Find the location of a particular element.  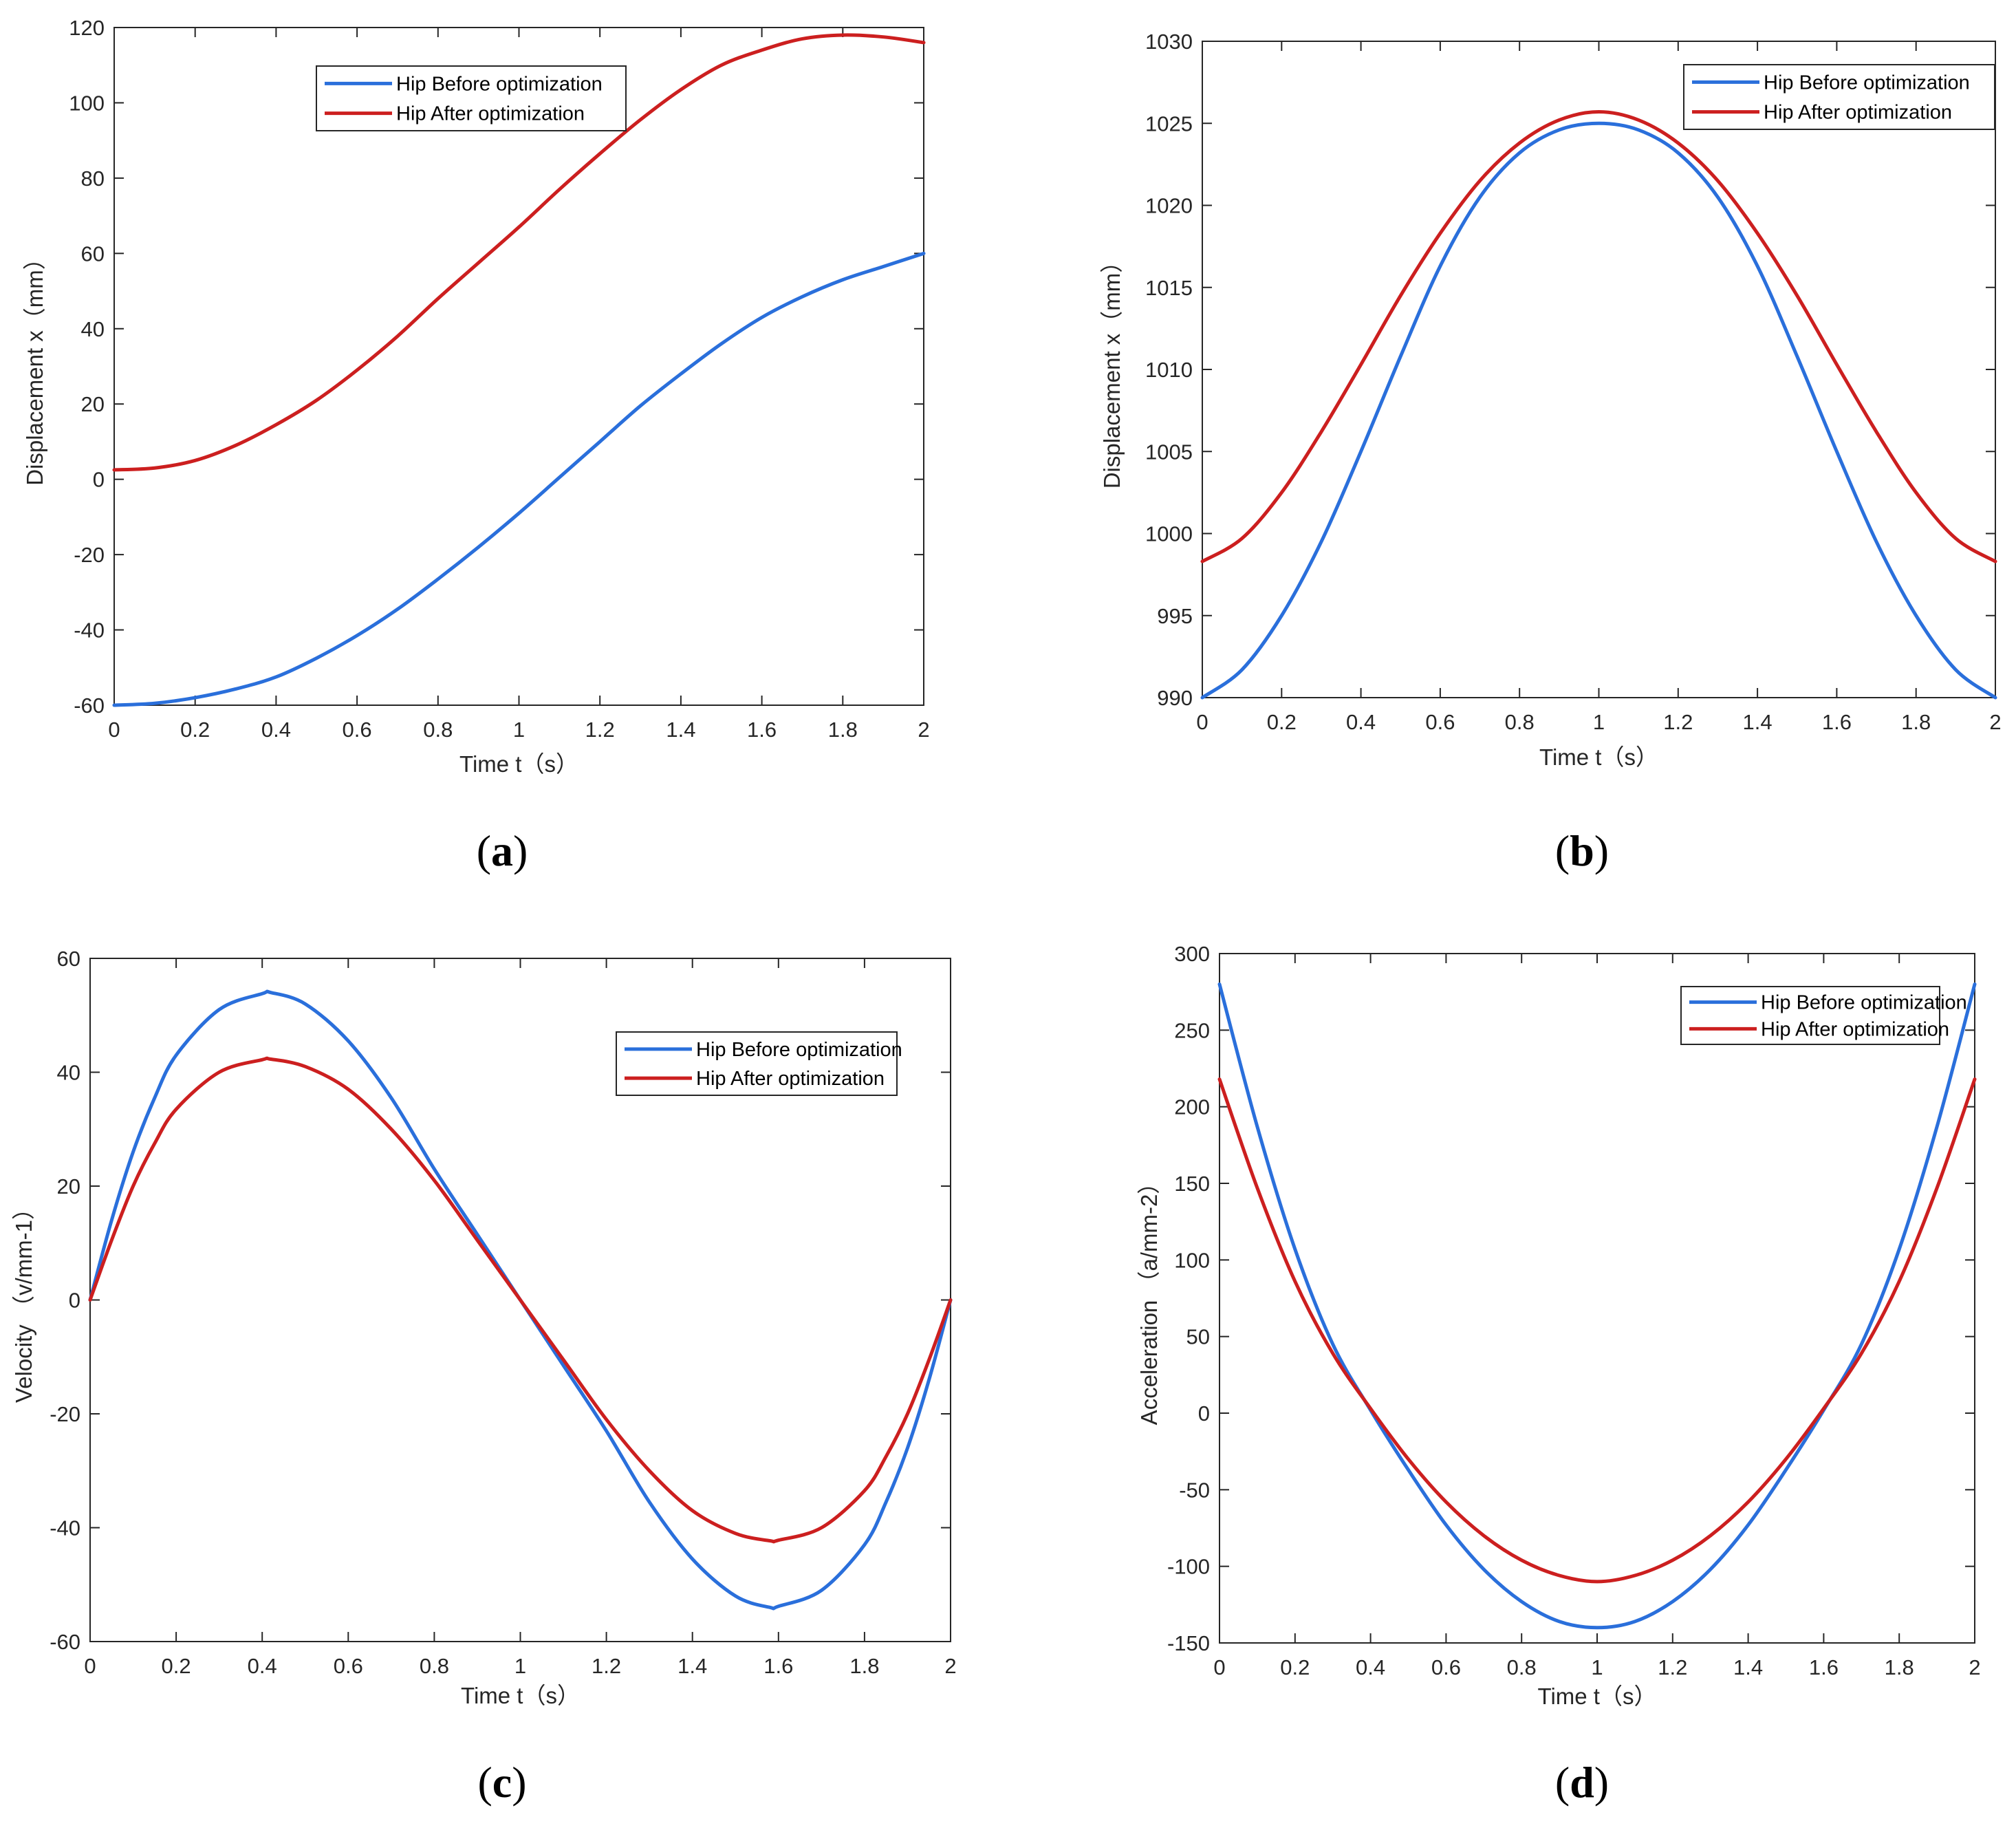

y-tick-label: -150 is located at coordinates (1188, 1643).